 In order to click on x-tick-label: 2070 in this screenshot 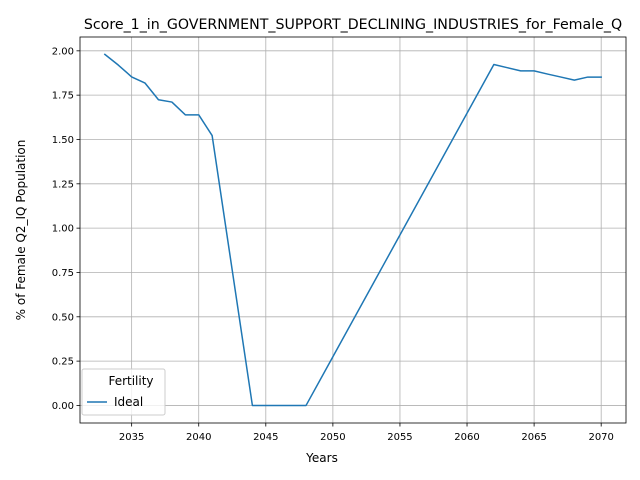, I will do `click(600, 437)`.